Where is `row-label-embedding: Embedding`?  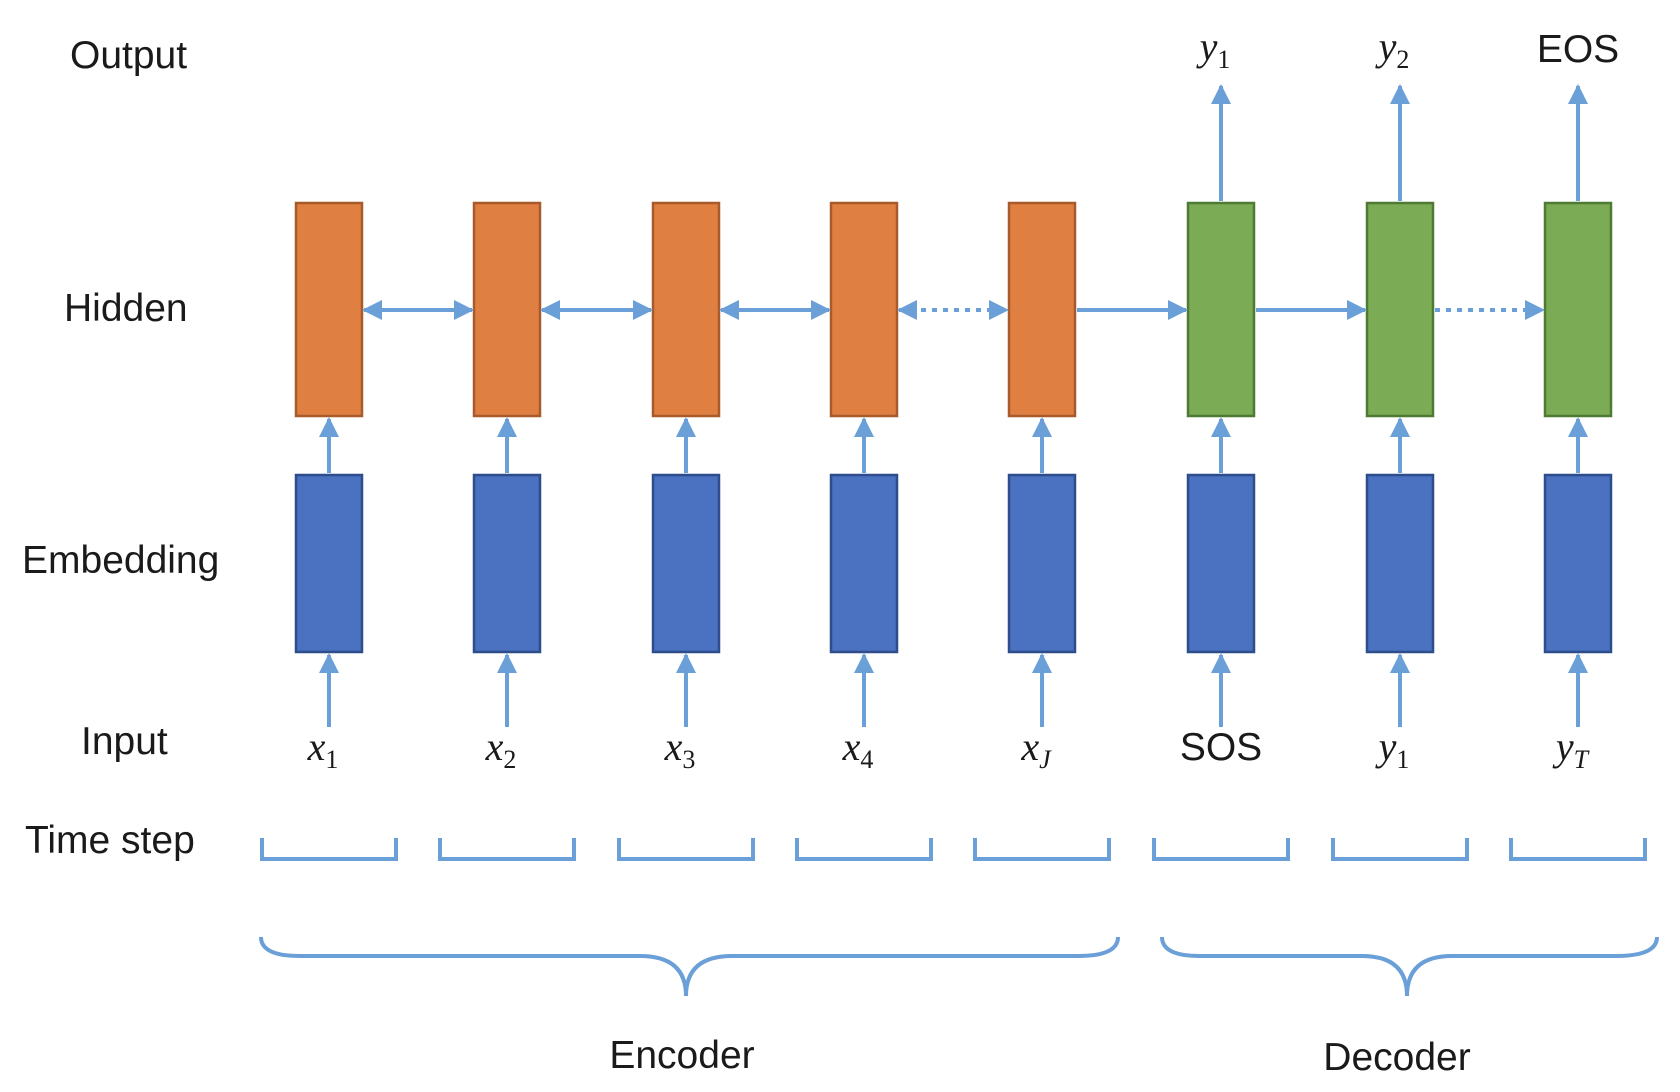 row-label-embedding: Embedding is located at coordinates (120, 560).